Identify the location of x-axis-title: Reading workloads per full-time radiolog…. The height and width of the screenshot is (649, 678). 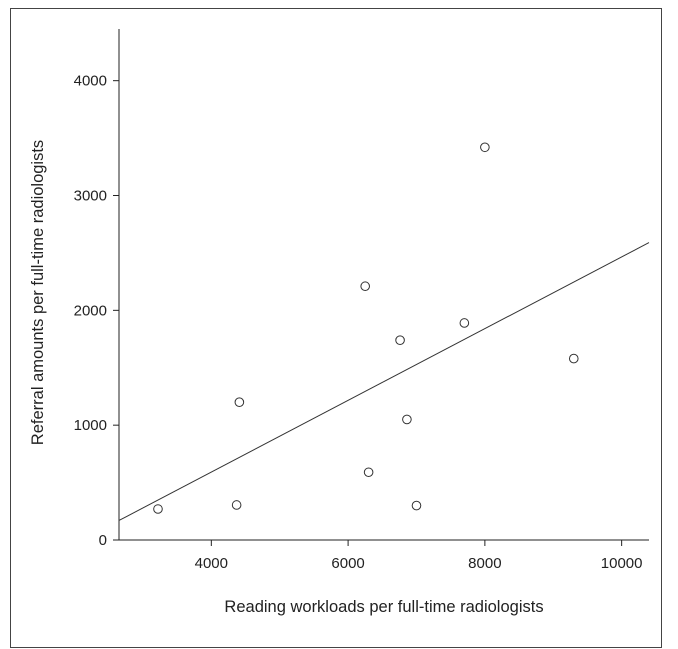
(383, 607).